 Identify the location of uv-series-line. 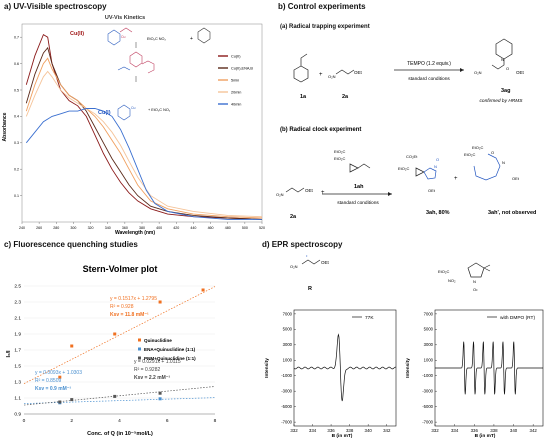
(144, 144).